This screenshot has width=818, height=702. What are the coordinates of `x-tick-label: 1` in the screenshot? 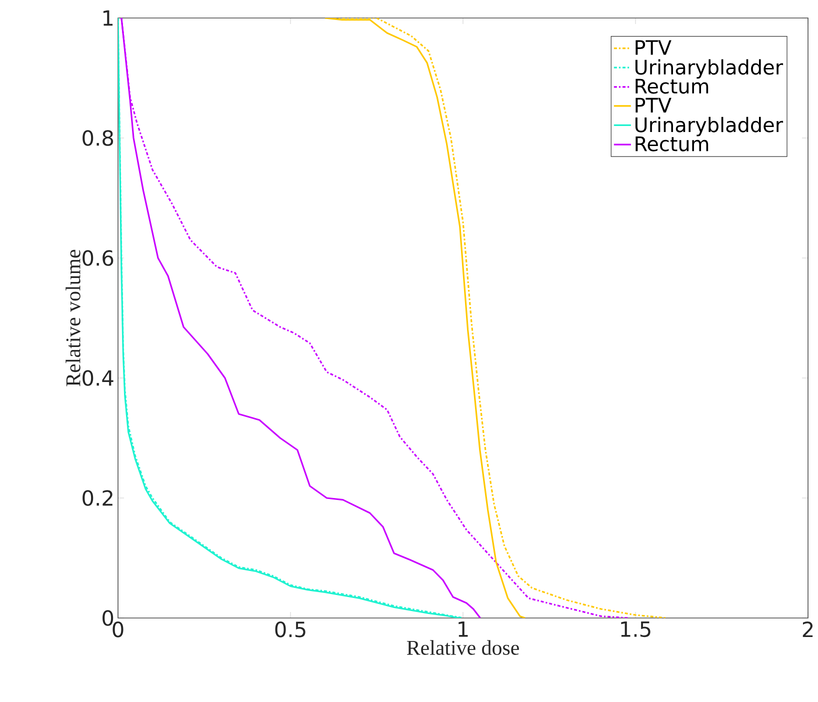 It's located at (463, 629).